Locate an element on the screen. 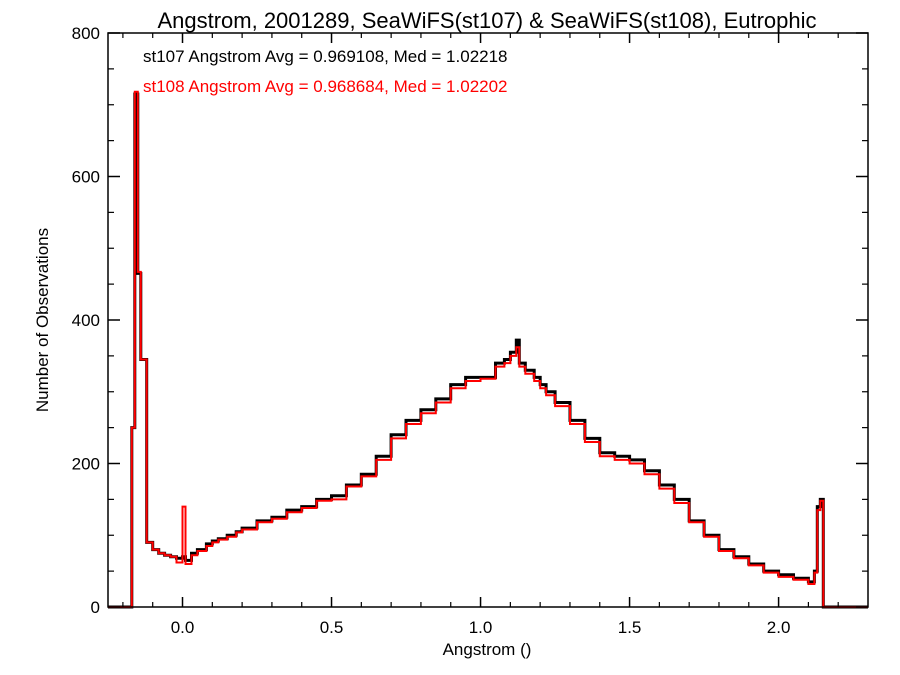 The width and height of the screenshot is (900, 675). y-tick-label: 600 is located at coordinates (86, 177).